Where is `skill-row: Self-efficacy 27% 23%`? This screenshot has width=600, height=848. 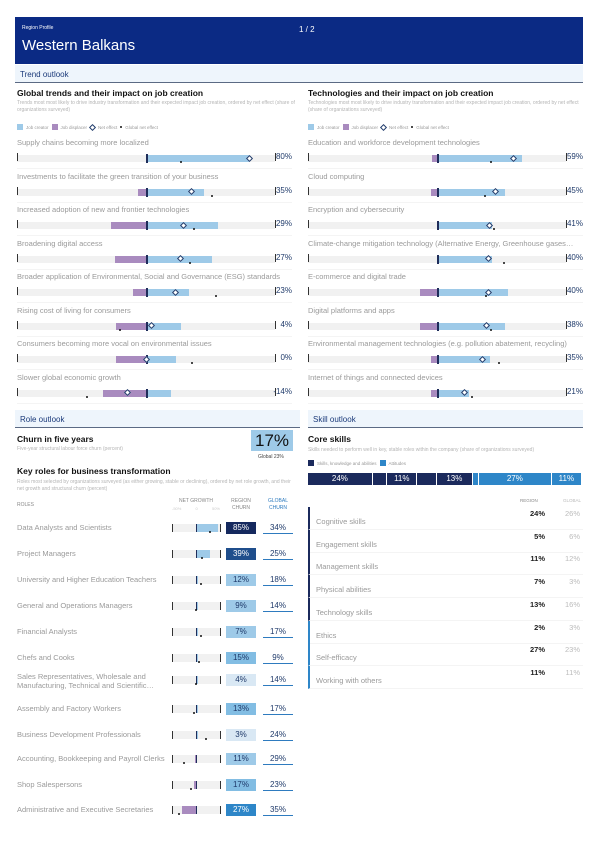 skill-row: Self-efficacy 27% 23% is located at coordinates (445, 655).